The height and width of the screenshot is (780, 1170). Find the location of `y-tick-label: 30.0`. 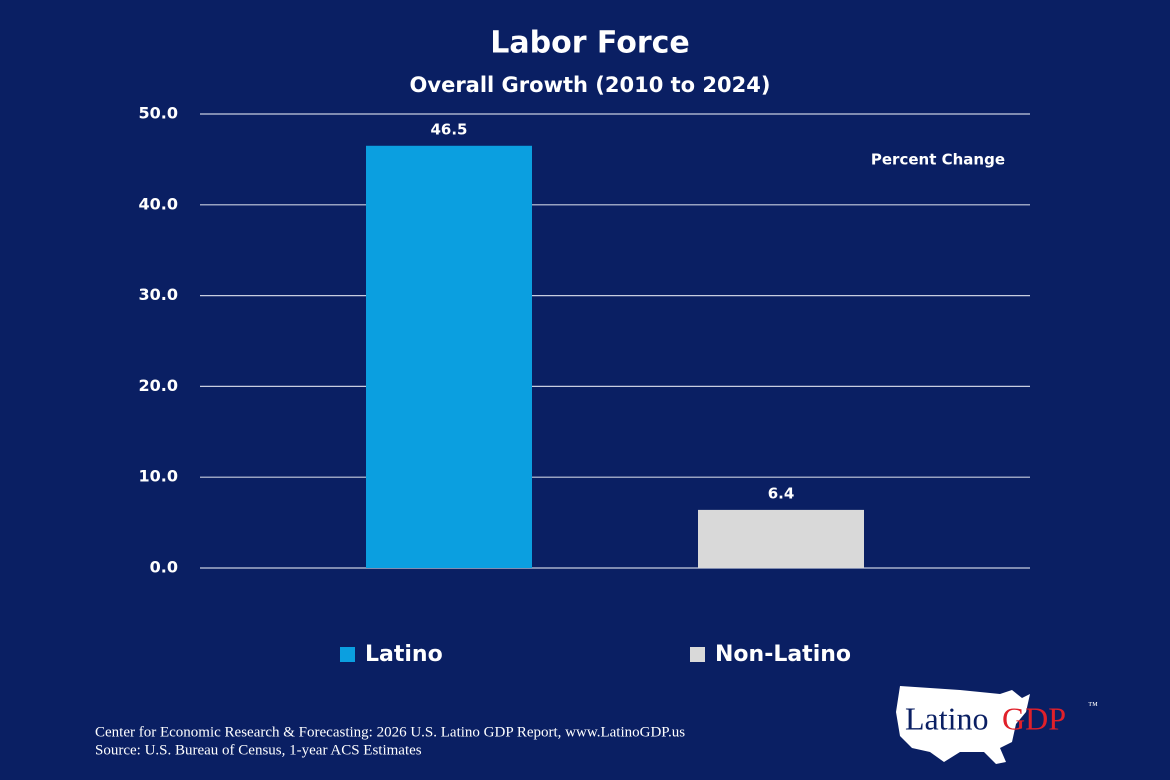

y-tick-label: 30.0 is located at coordinates (158, 294).